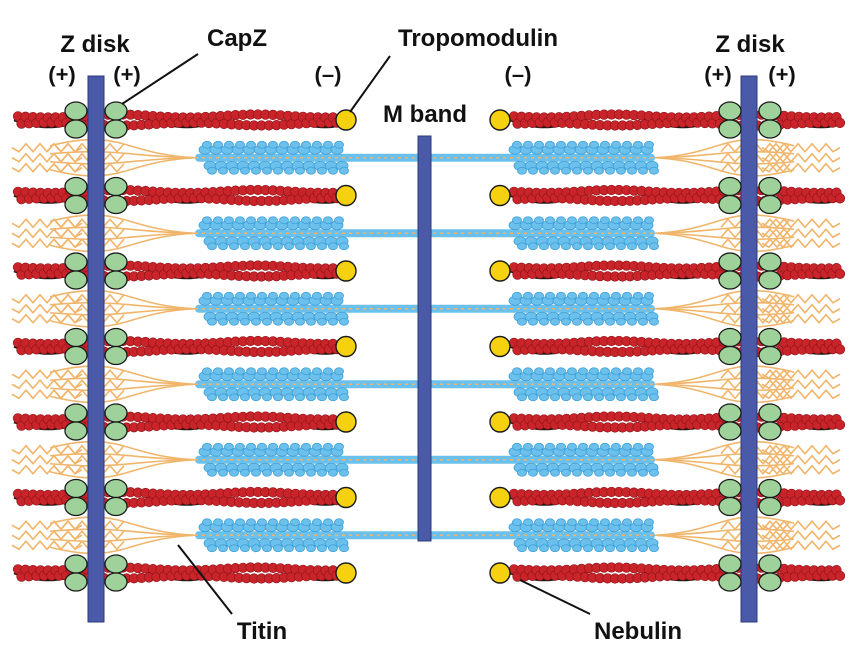 This screenshot has width=854, height=652. I want to click on nebulin-label: Nebulin, so click(638, 631).